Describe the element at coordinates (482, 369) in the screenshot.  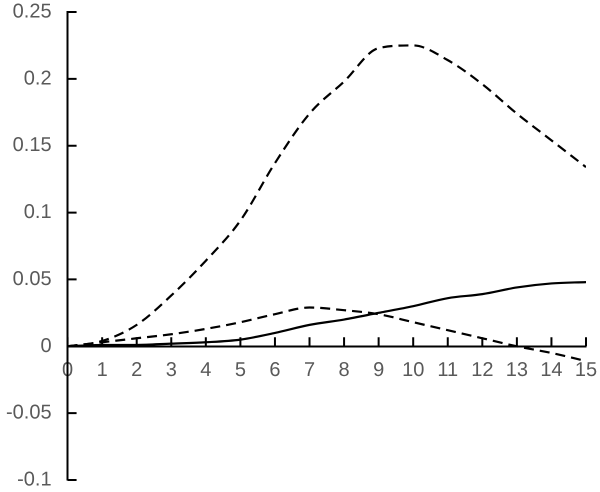
I see `x-tick-label: 12` at that location.